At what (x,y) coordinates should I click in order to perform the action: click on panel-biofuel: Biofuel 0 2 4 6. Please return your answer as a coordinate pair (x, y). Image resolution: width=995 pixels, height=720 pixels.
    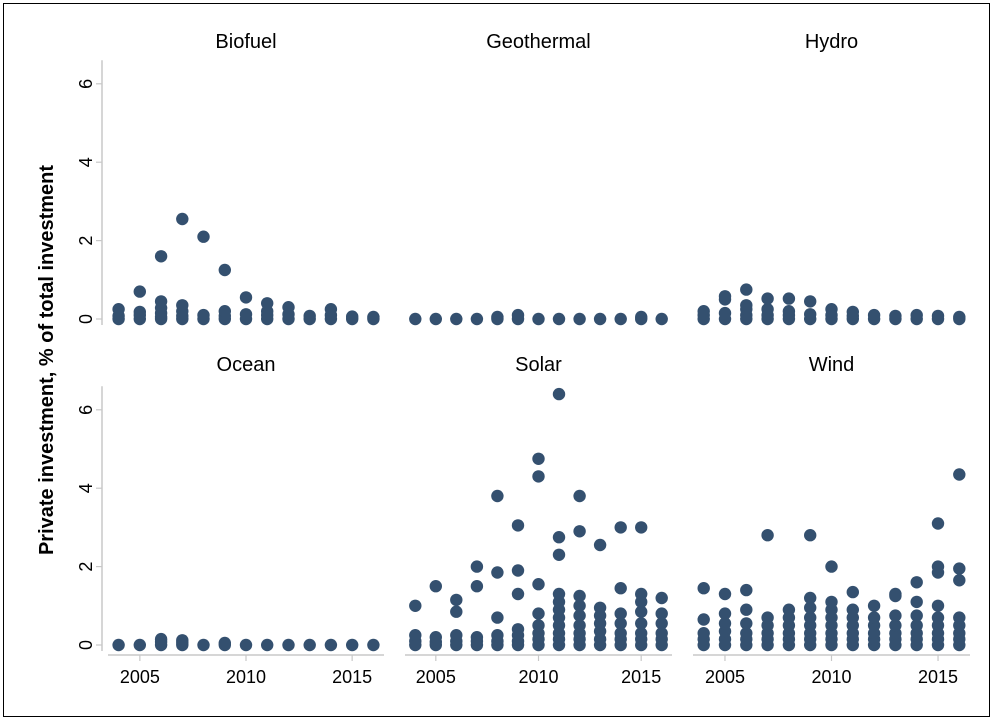
    Looking at the image, I should click on (228, 178).